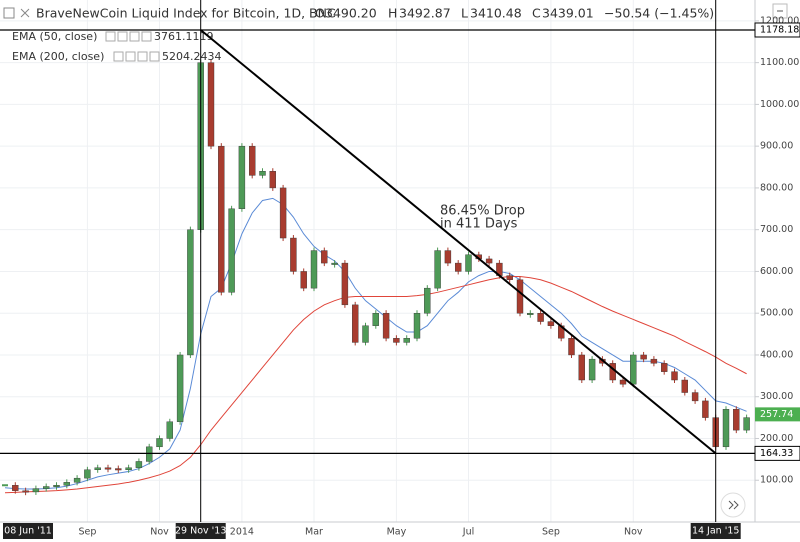  What do you see at coordinates (54, 36) in the screenshot?
I see `legend-label: EMA (50, close)` at bounding box center [54, 36].